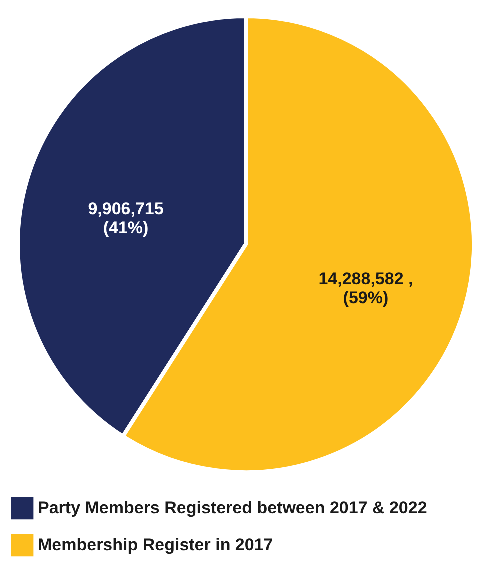 The height and width of the screenshot is (578, 497). I want to click on data-label: 14,288,582 , (59%), so click(366, 289).